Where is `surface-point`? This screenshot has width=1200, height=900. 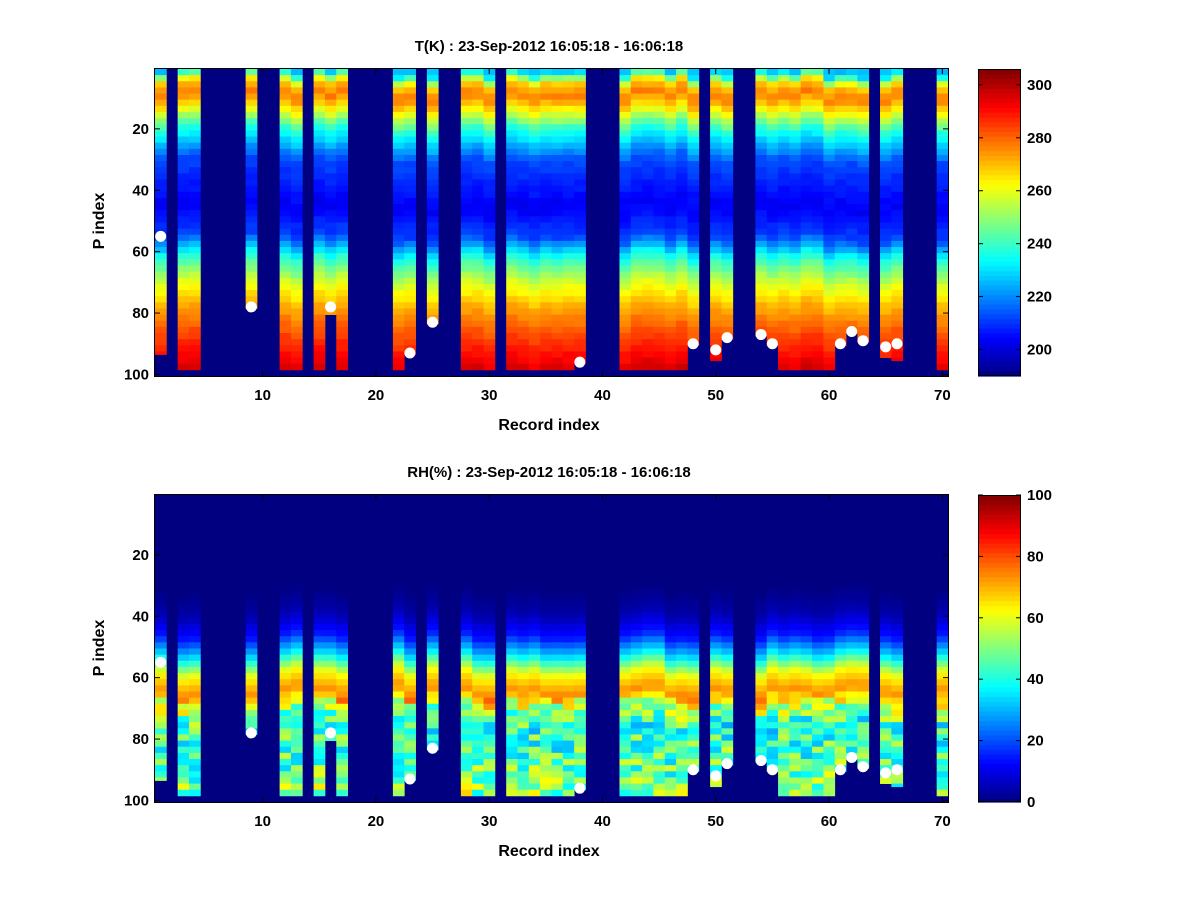
surface-point is located at coordinates (840, 770).